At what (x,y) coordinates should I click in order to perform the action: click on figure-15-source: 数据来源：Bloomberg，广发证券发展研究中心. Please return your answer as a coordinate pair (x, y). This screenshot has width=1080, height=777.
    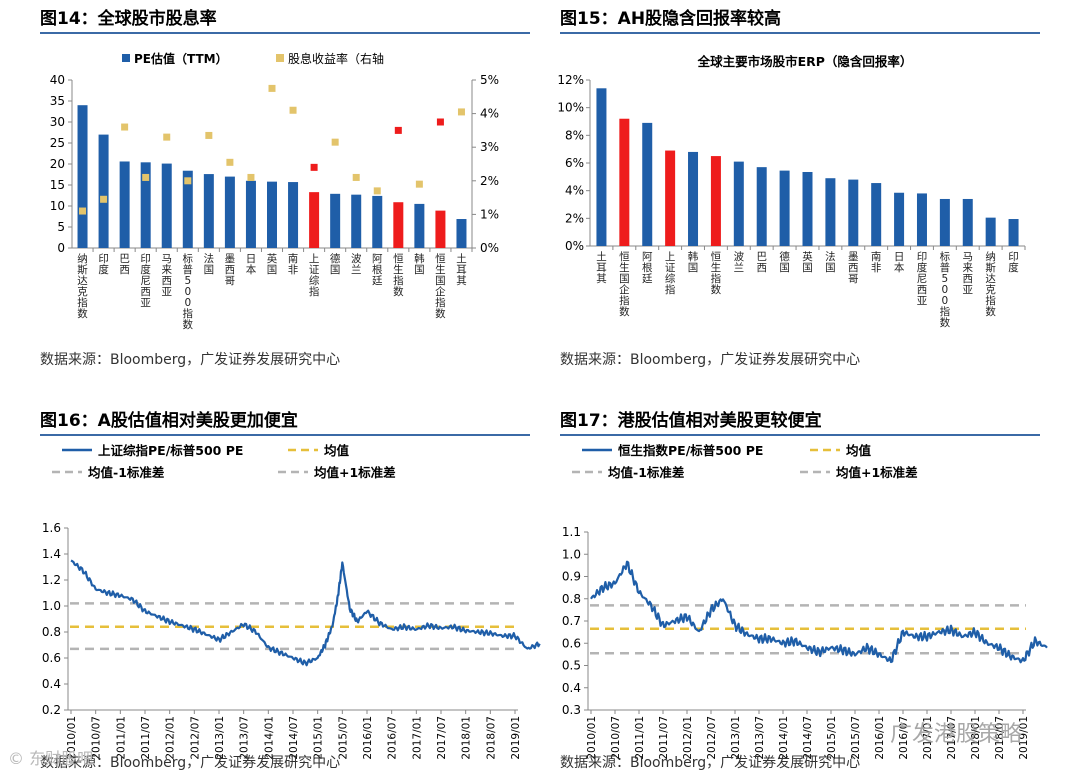
    Looking at the image, I should click on (710, 360).